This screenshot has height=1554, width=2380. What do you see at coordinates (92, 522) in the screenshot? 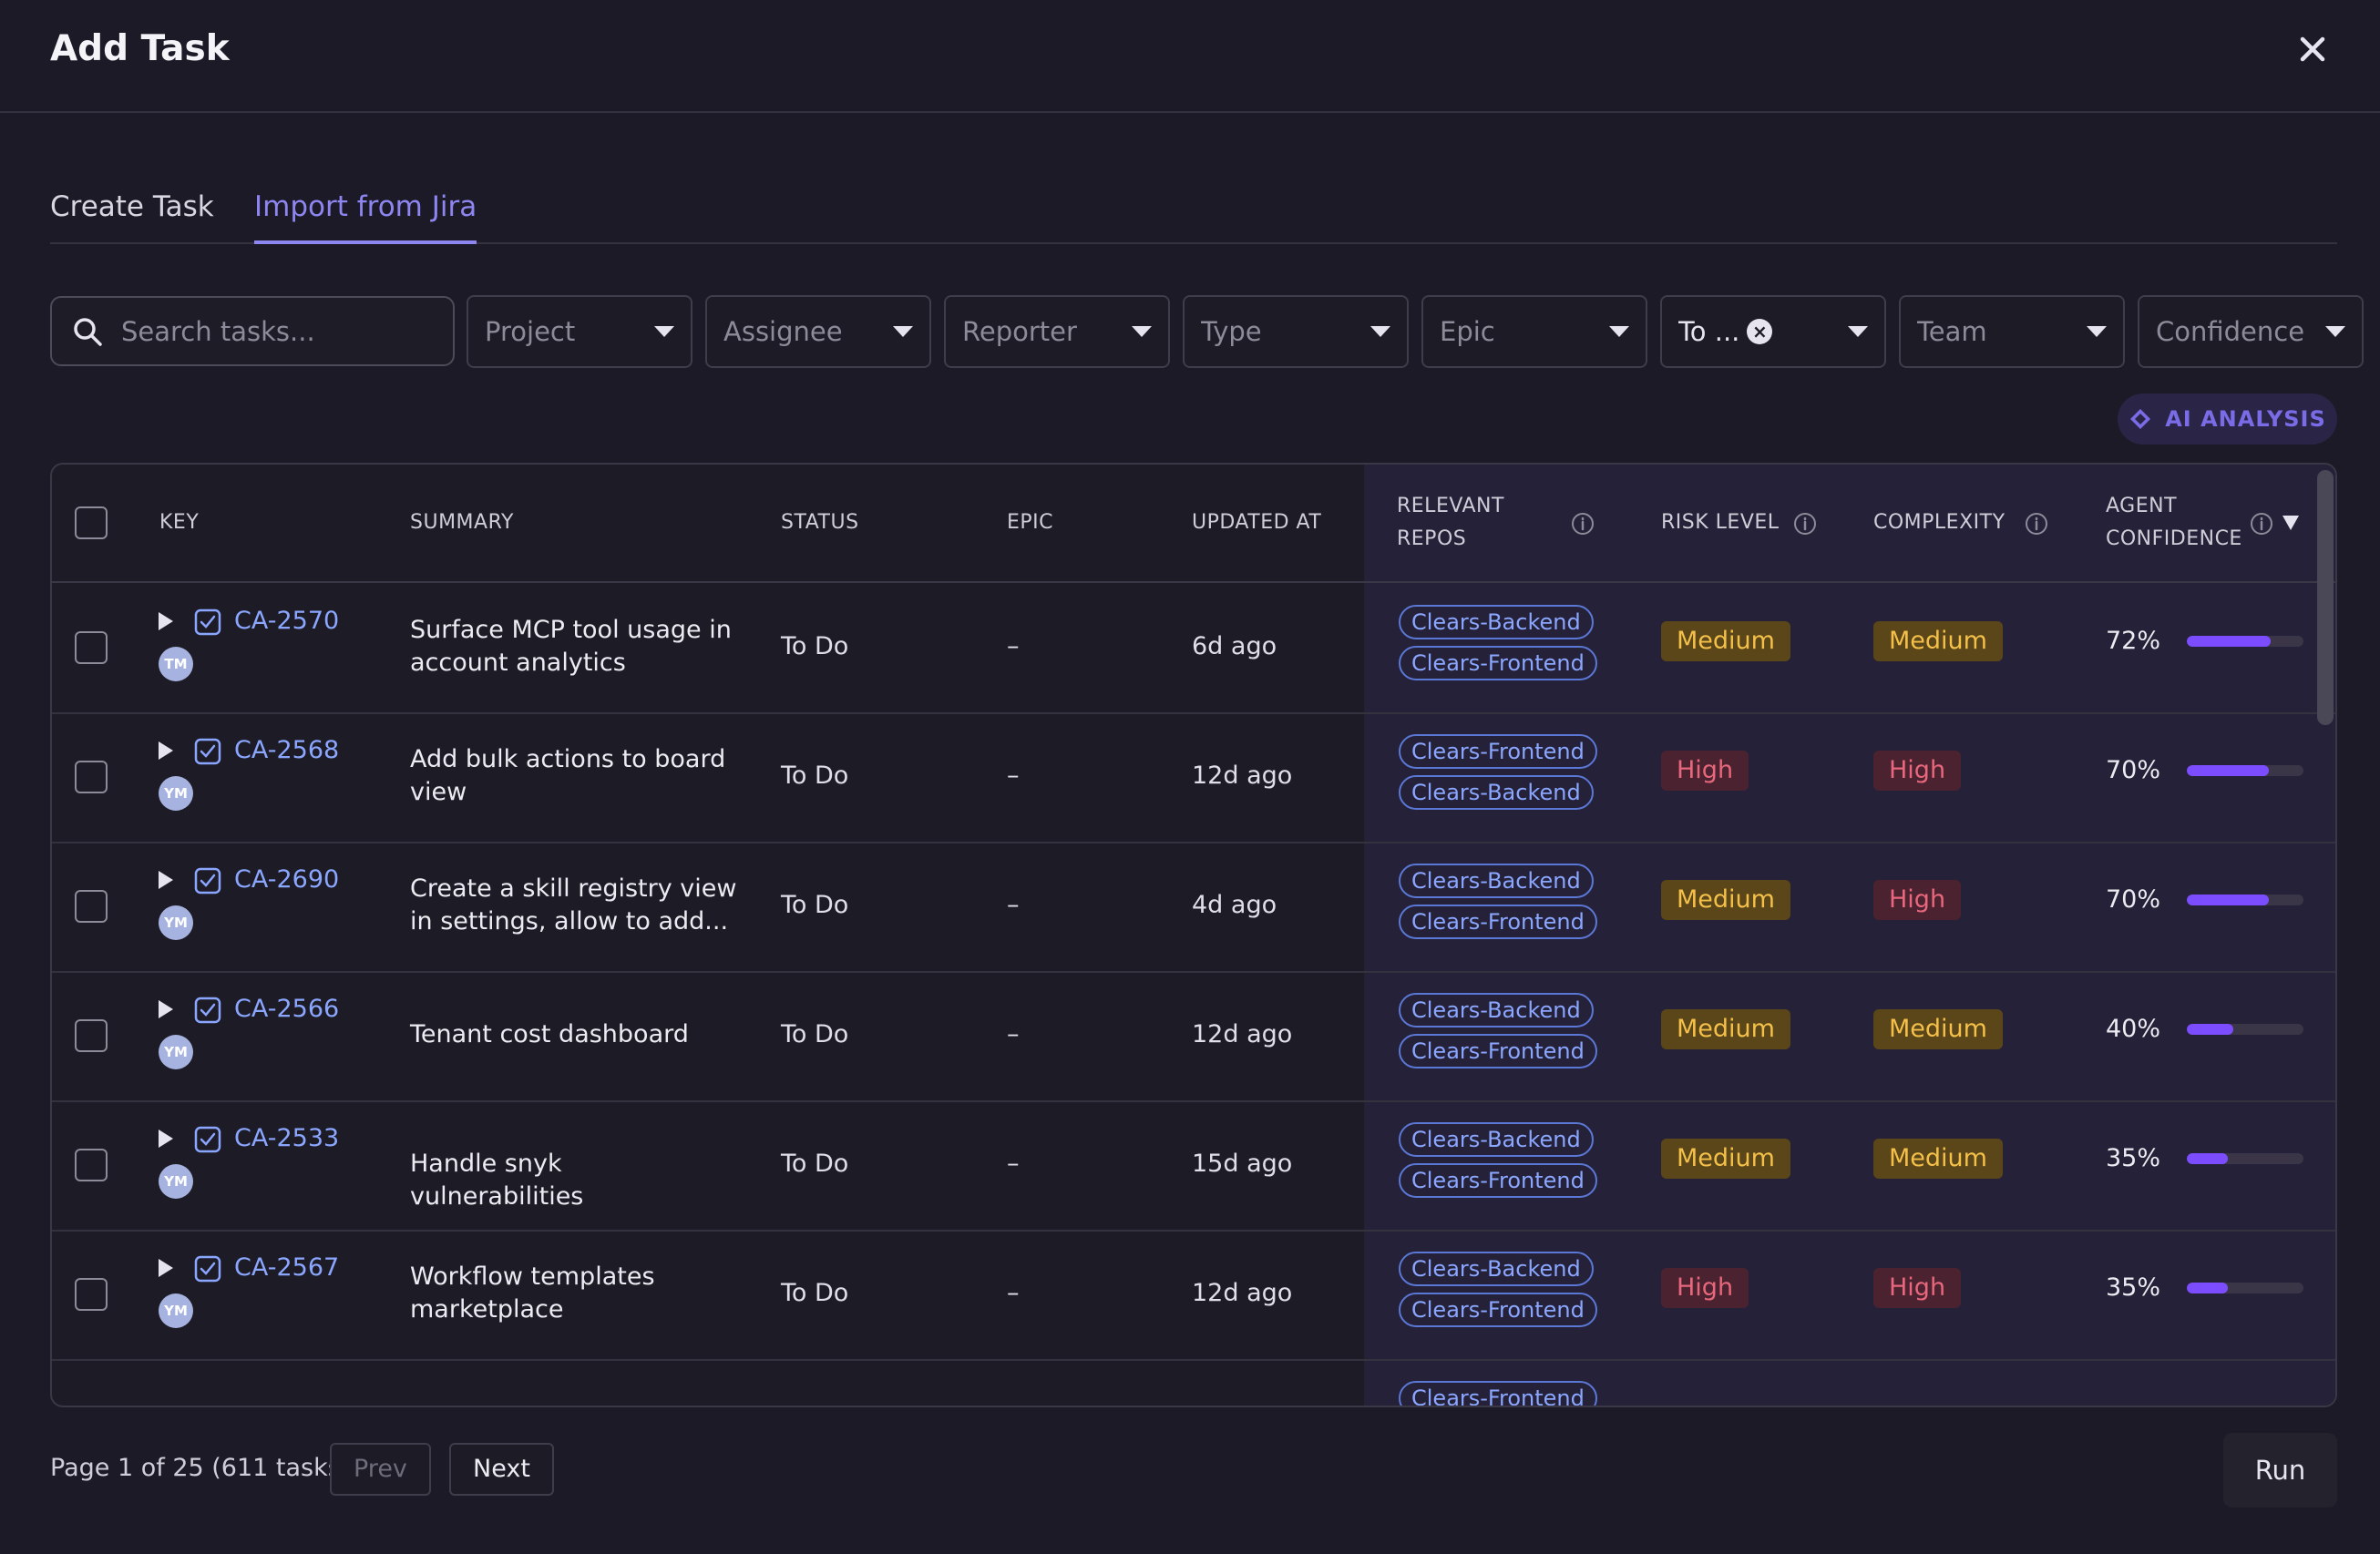
I see `select-all-checkbox` at bounding box center [92, 522].